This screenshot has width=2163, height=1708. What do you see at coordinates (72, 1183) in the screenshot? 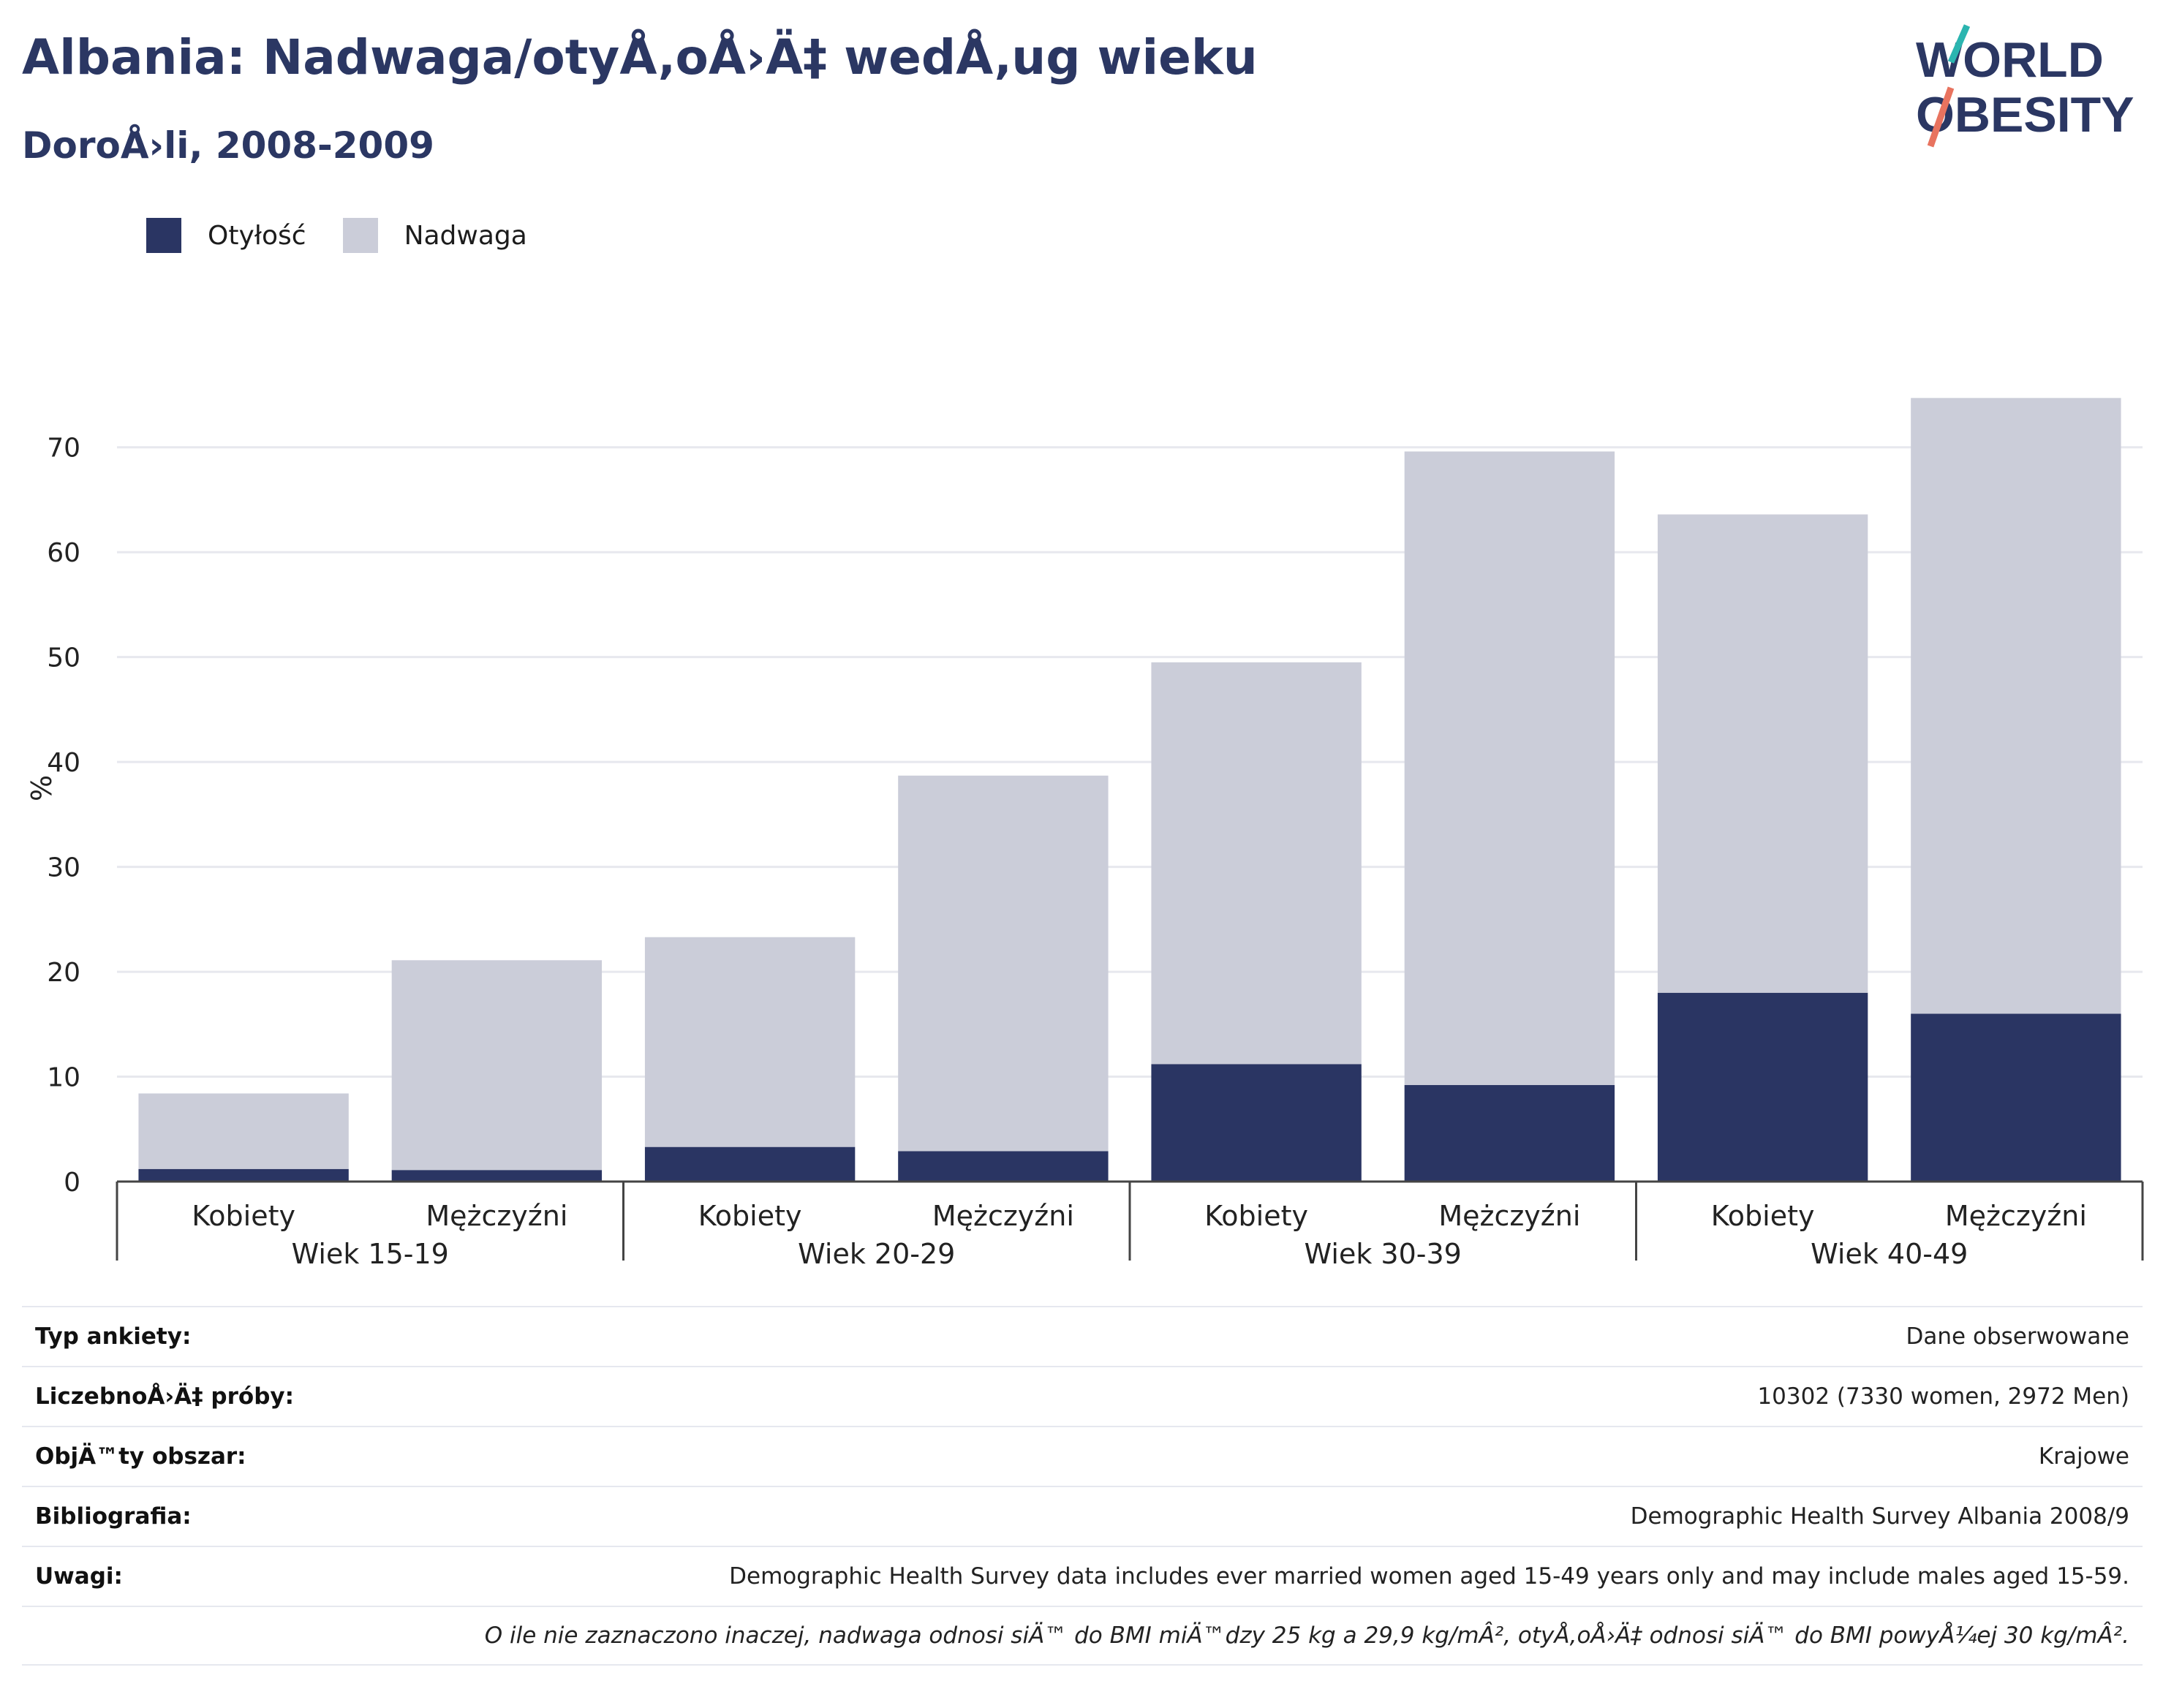
I see `y-tick-label: 0` at bounding box center [72, 1183].